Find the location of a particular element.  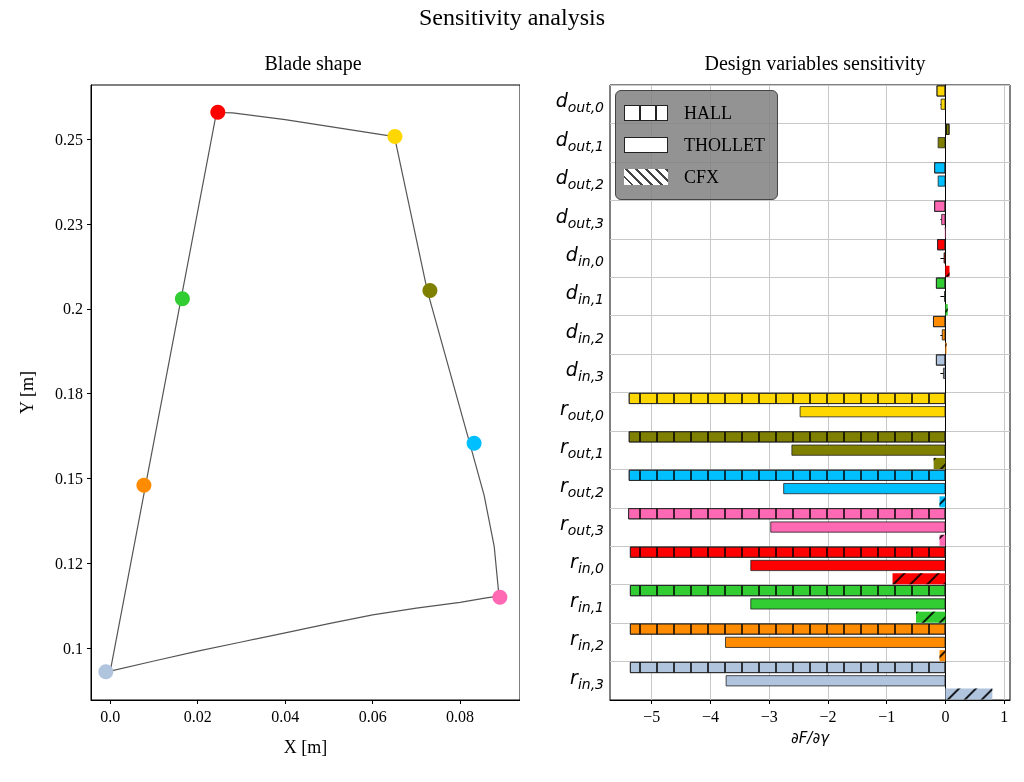

y-tick-label: 0.23 is located at coordinates (69, 224).